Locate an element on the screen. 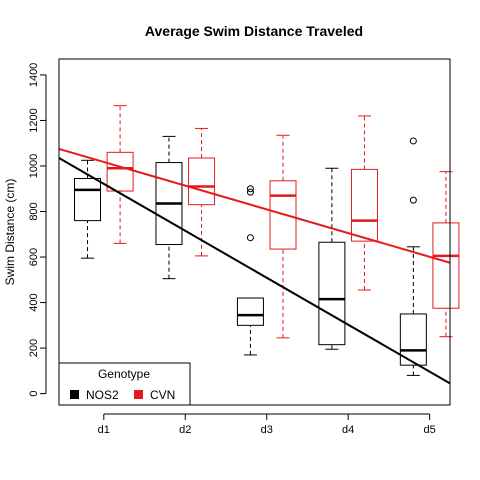  box-cvn-d3 is located at coordinates (283, 236).